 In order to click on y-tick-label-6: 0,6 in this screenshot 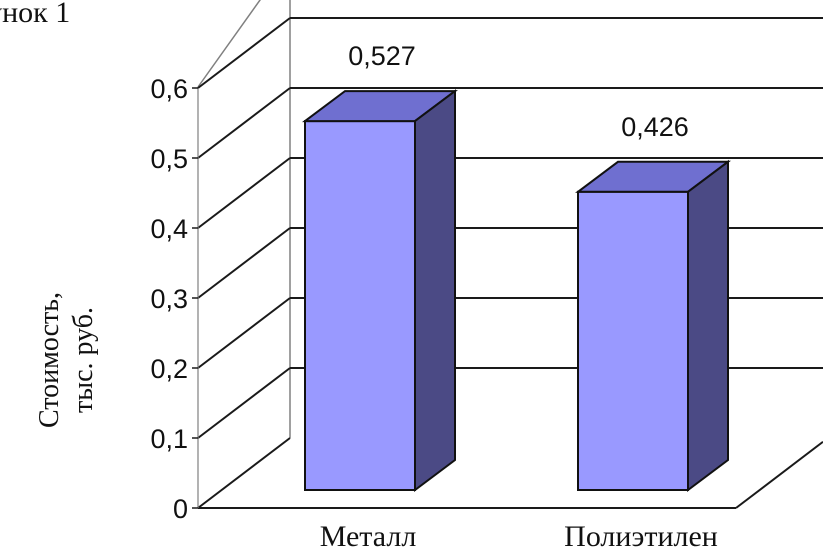, I will do `click(169, 89)`.